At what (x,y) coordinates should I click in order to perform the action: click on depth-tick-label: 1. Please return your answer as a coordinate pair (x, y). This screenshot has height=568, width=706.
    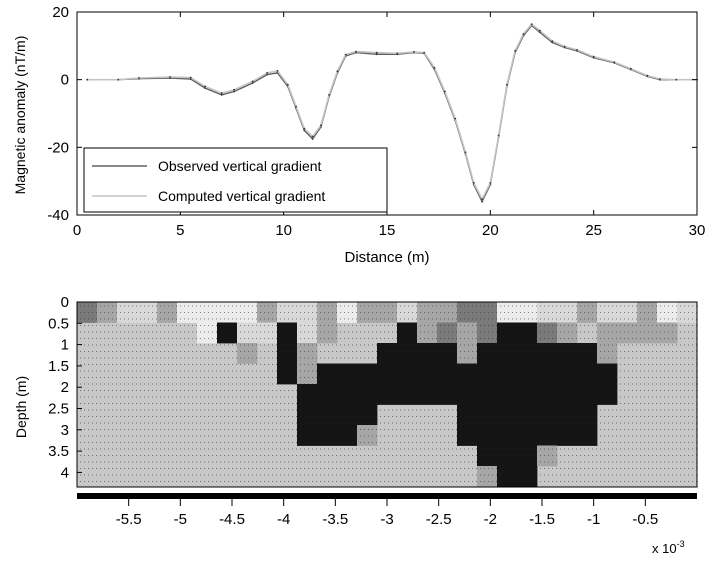
    Looking at the image, I should click on (65, 345).